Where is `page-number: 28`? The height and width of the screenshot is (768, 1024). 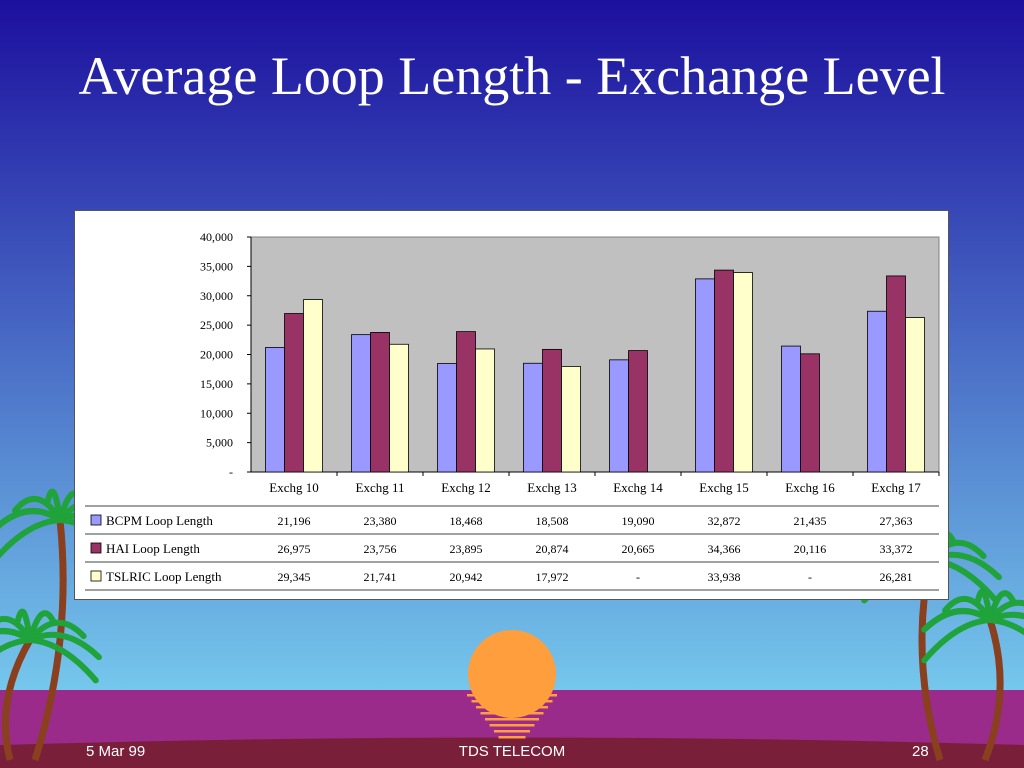 page-number: 28 is located at coordinates (920, 751).